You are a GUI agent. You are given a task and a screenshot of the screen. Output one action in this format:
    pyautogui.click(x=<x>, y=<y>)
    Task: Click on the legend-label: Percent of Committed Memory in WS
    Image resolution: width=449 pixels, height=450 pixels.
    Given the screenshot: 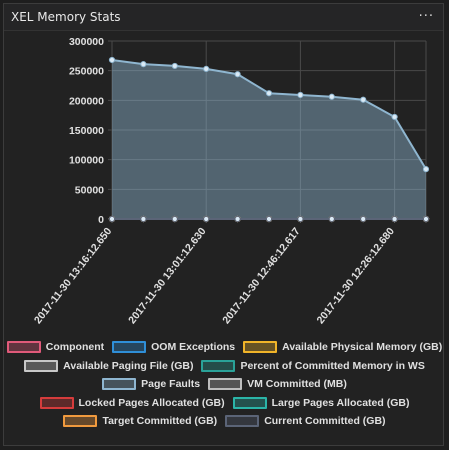 What is the action you would take?
    pyautogui.click(x=332, y=365)
    